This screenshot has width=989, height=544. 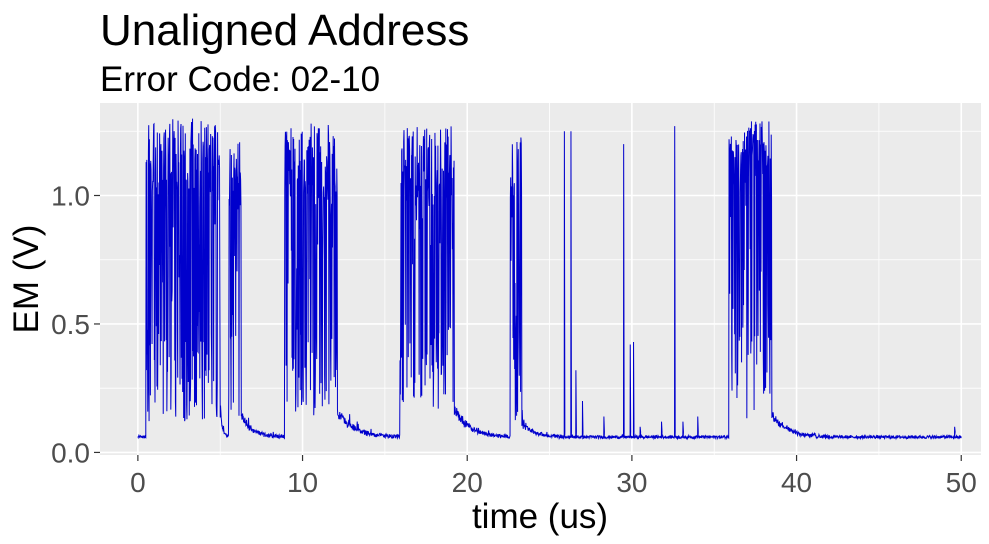 I want to click on x-tick-label: 30, so click(x=631, y=482).